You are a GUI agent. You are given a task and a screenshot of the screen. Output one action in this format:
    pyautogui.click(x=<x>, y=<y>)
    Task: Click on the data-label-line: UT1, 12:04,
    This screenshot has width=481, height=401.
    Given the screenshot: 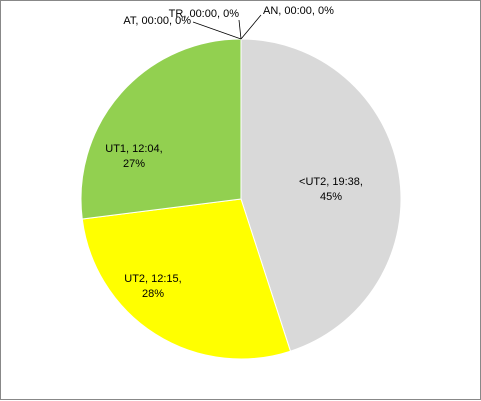 What is the action you would take?
    pyautogui.click(x=133, y=149)
    